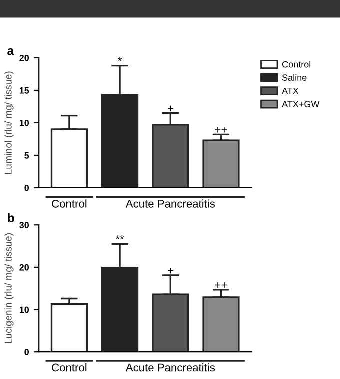 This screenshot has width=340, height=379. I want to click on data-label: *, so click(120, 59).